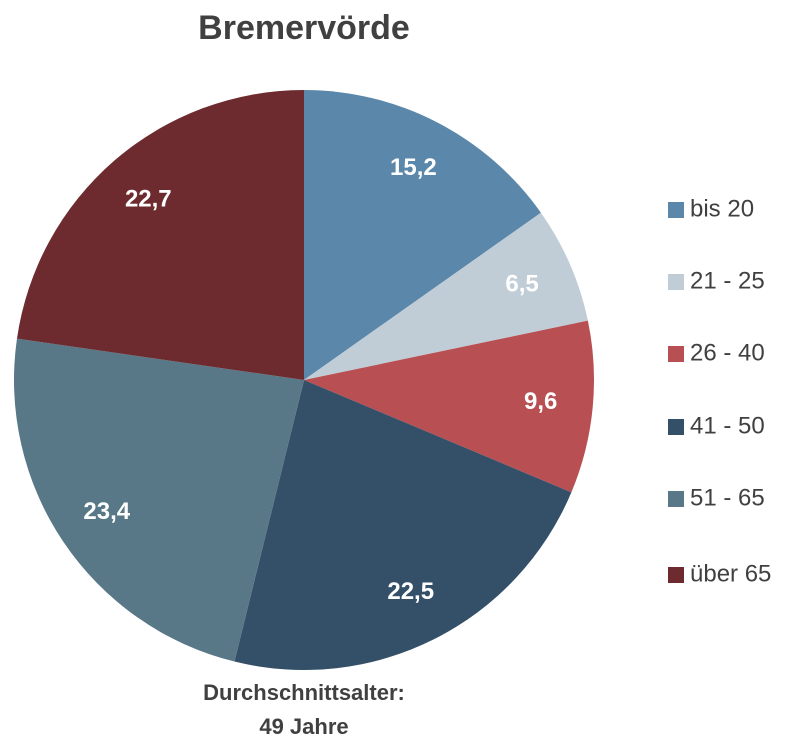  Describe the element at coordinates (727, 425) in the screenshot. I see `legend-label: 41 - 50` at that location.